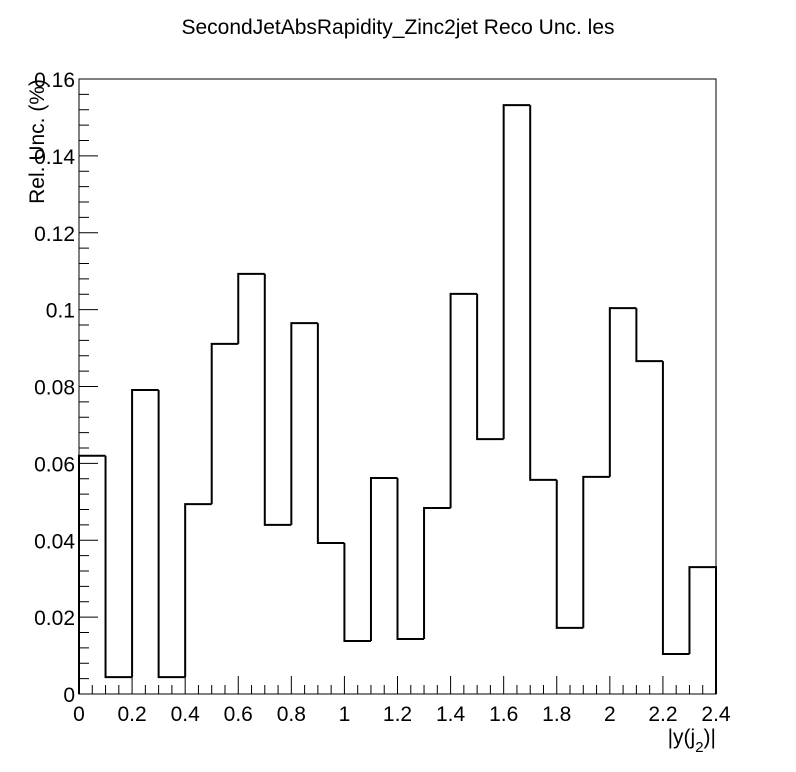 This screenshot has height=772, width=796. Describe the element at coordinates (54, 541) in the screenshot. I see `y-tick-label: 0.04` at that location.